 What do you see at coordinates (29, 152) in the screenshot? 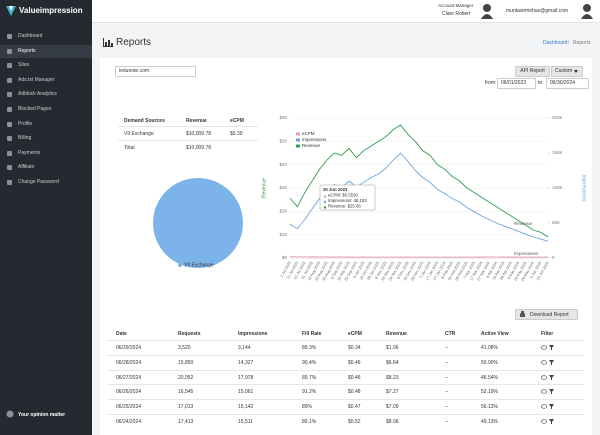
I see `menu-label: Payments` at bounding box center [29, 152].